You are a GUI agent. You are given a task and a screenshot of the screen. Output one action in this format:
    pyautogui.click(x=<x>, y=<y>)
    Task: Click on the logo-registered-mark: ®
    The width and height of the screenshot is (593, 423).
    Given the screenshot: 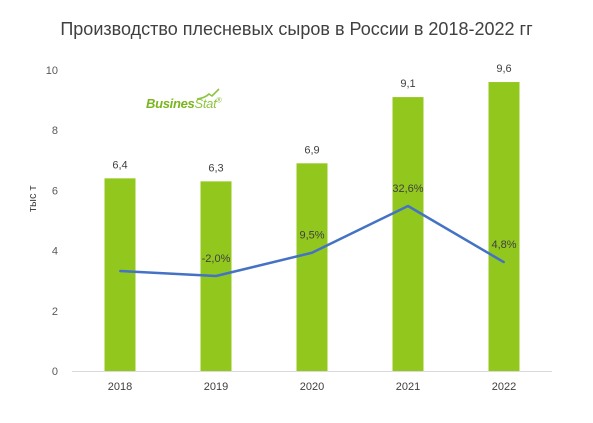 What is the action you would take?
    pyautogui.click(x=219, y=101)
    